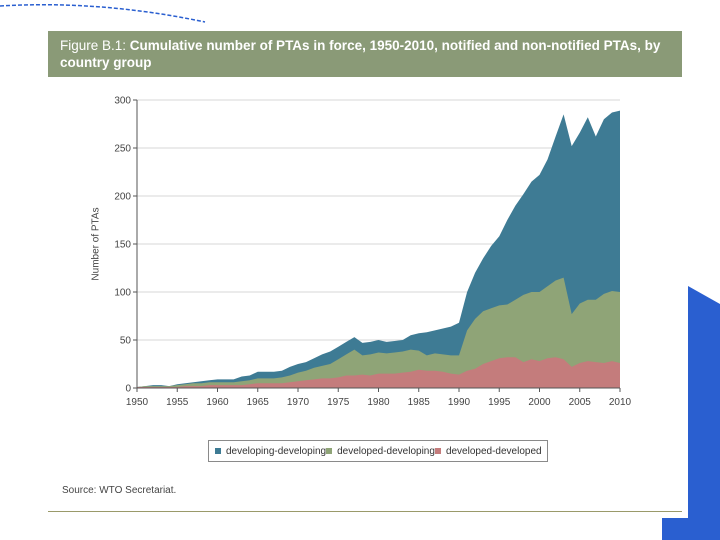 The image size is (720, 540). Describe the element at coordinates (122, 293) in the screenshot. I see `y-tick-label-100: 100` at that location.